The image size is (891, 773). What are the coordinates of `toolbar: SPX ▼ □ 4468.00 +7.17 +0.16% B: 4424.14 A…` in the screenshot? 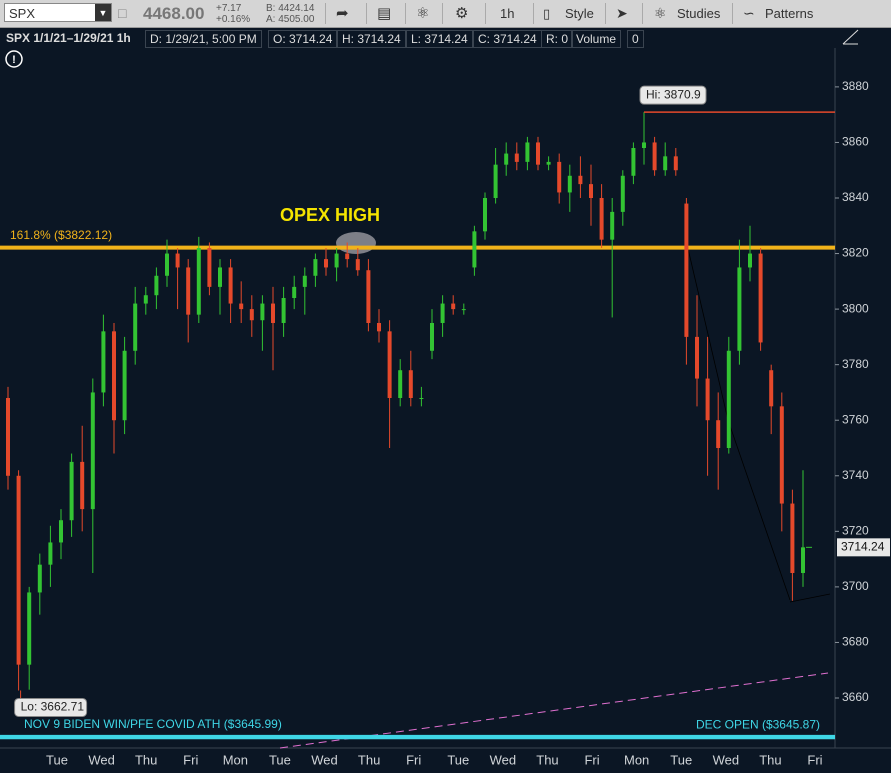 It's located at (445, 14).